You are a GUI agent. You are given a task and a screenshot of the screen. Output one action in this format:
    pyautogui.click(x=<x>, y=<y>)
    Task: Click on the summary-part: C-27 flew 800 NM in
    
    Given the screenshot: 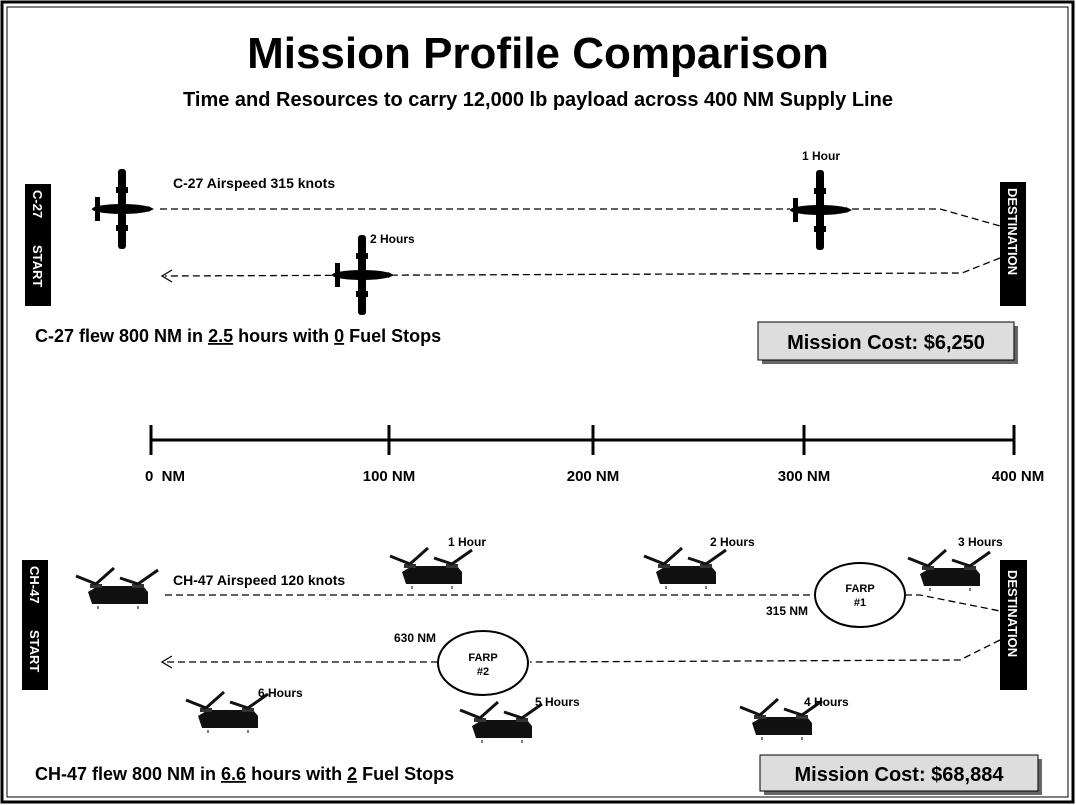 What is the action you would take?
    pyautogui.click(x=121, y=336)
    